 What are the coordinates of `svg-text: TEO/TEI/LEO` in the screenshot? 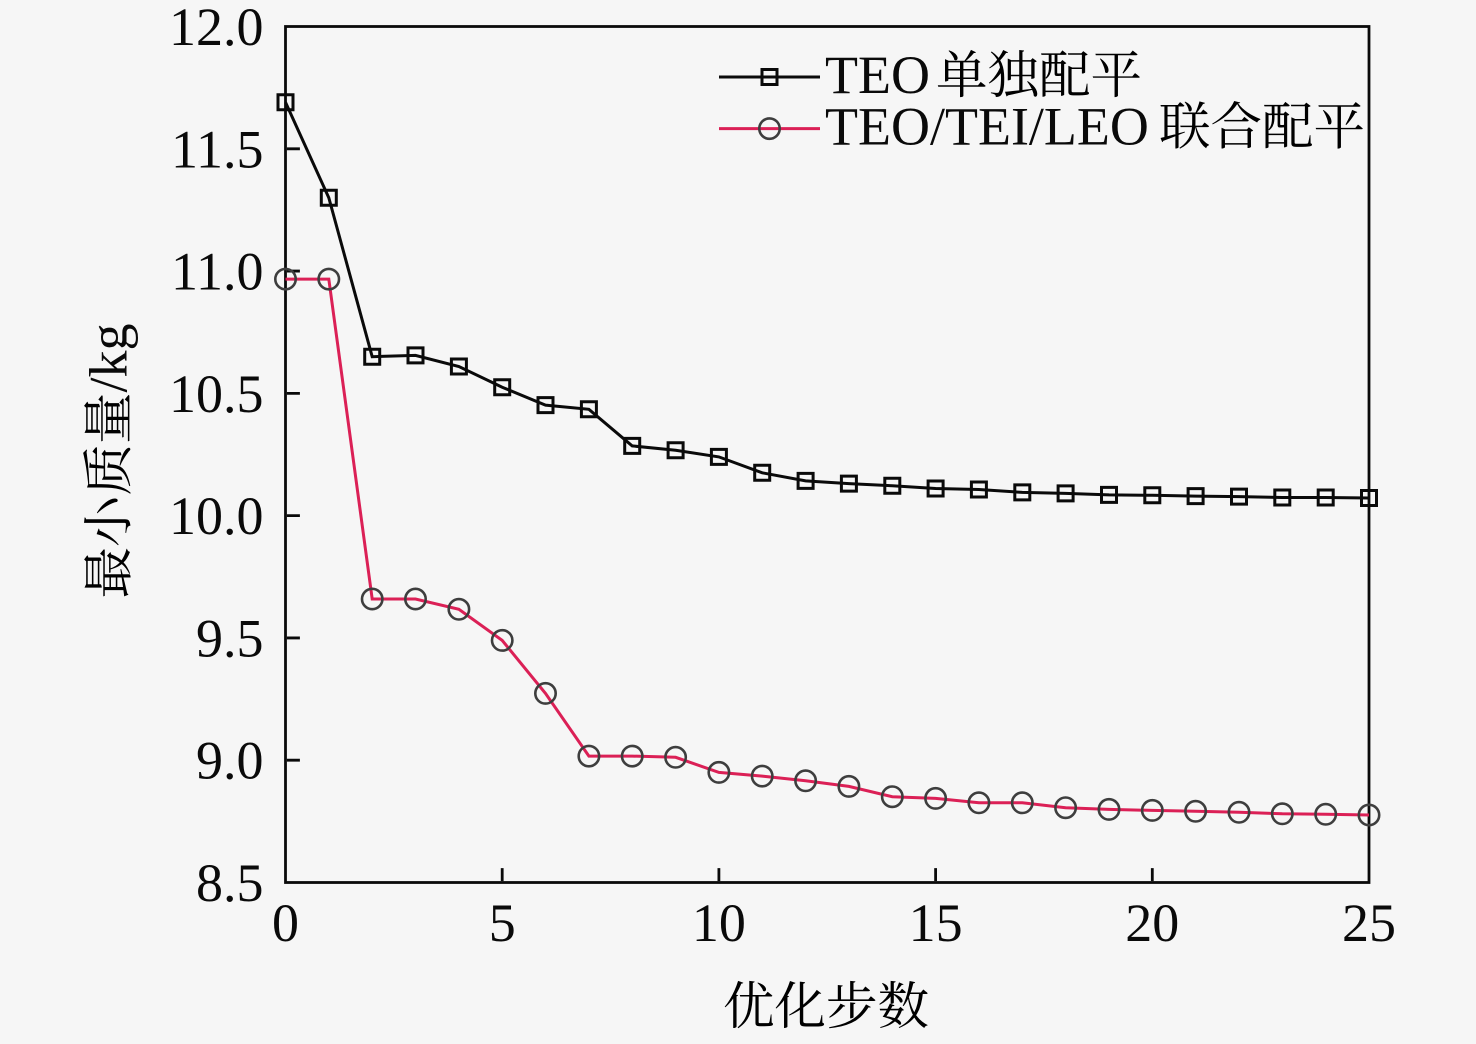 It's located at (987, 127).